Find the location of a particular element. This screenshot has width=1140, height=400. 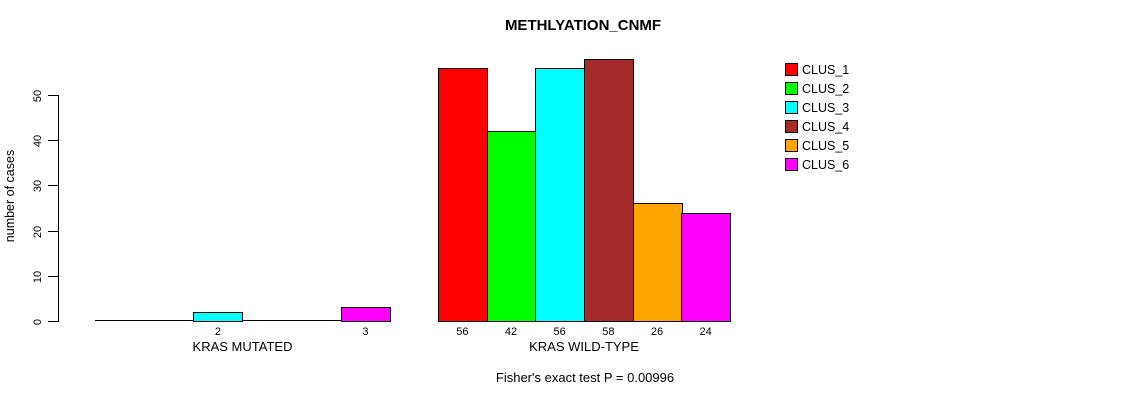

bar-clus_5-wildtype is located at coordinates (658, 262).